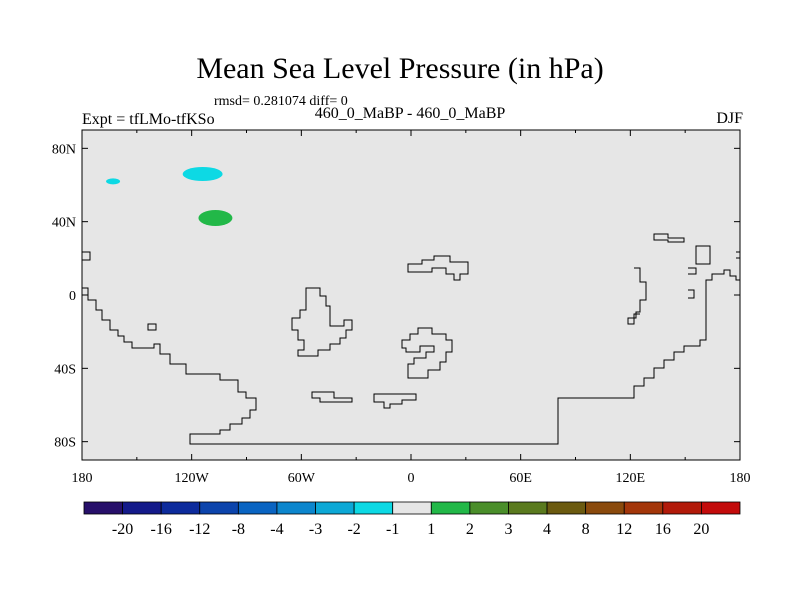 This screenshot has width=800, height=600. What do you see at coordinates (199, 529) in the screenshot?
I see `colorbar-label: -12` at bounding box center [199, 529].